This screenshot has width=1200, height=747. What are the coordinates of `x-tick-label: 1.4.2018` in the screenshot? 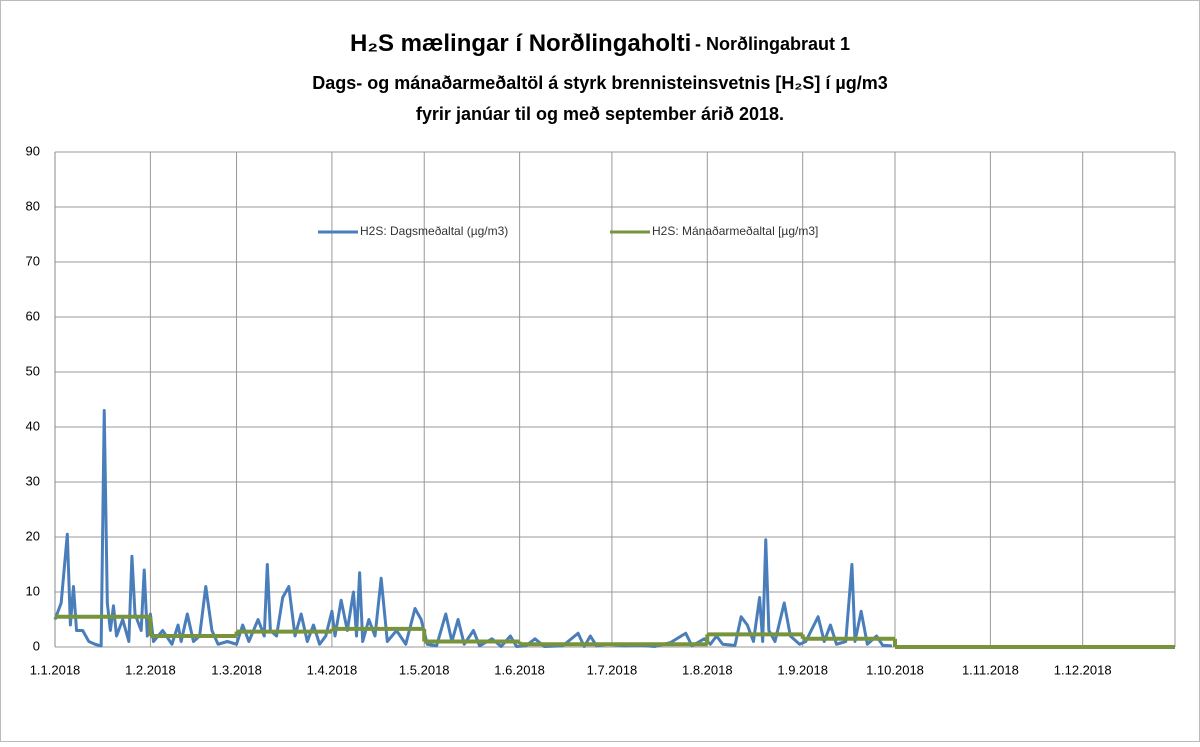 It's located at (332, 669).